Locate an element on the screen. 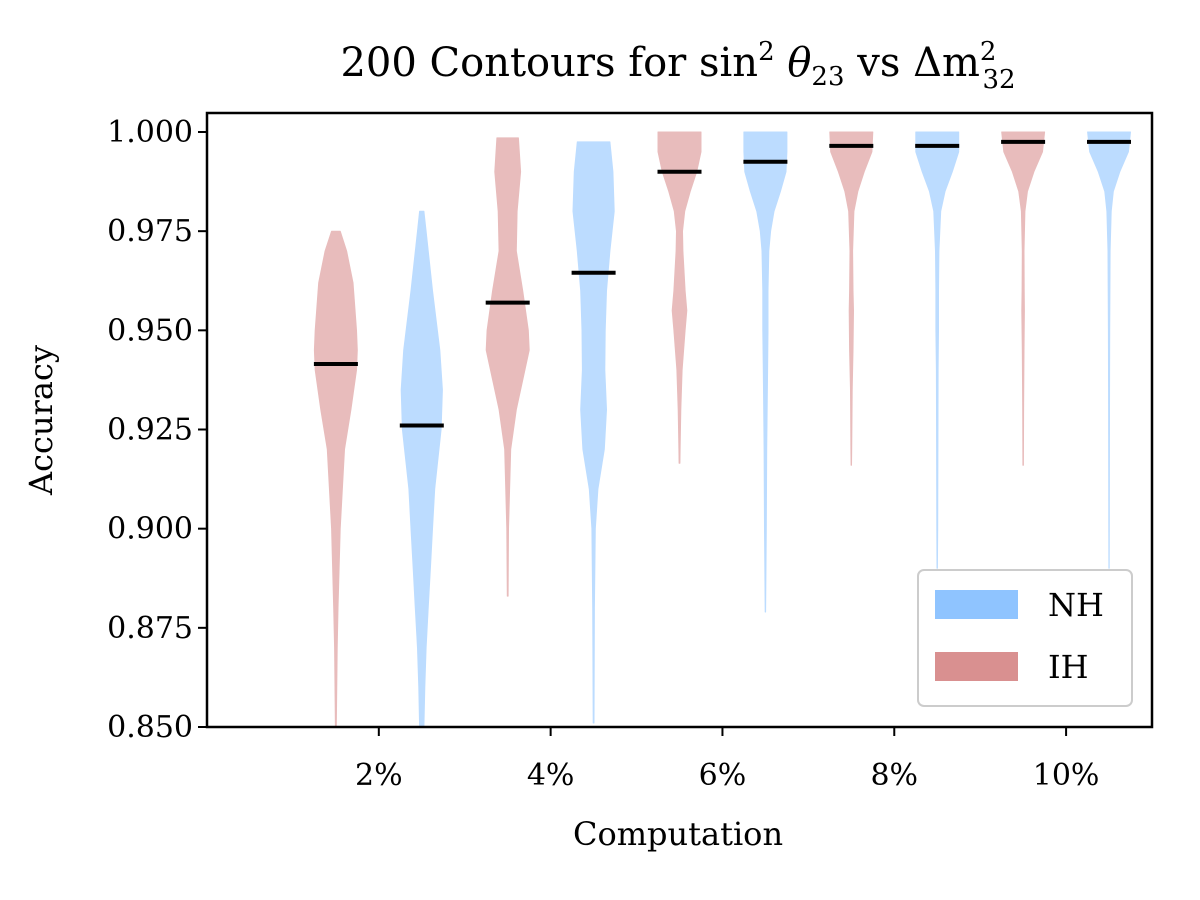 The width and height of the screenshot is (1200, 900). y-tick-label: 0.950 is located at coordinates (150, 330).